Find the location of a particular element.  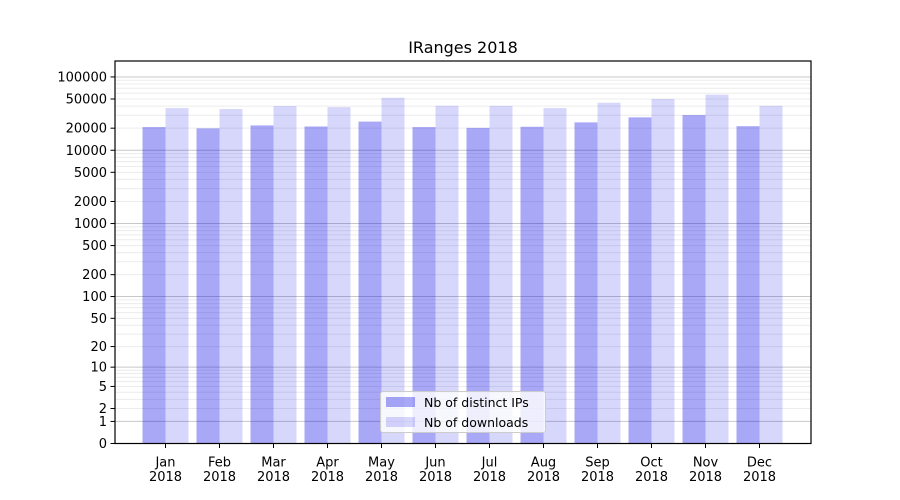

legend-item-distinct-ips: Nb of distinct IPs is located at coordinates (465, 402).